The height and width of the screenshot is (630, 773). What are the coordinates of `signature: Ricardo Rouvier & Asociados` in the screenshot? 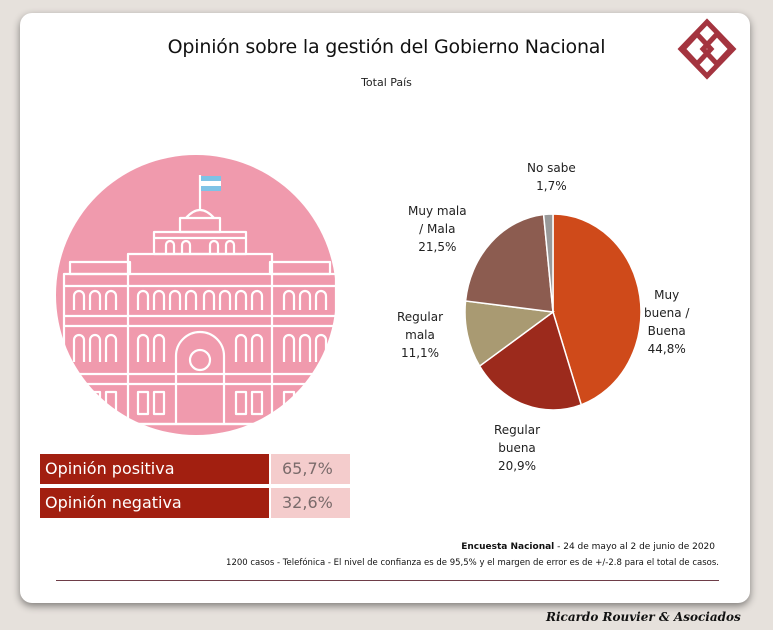 It's located at (643, 617).